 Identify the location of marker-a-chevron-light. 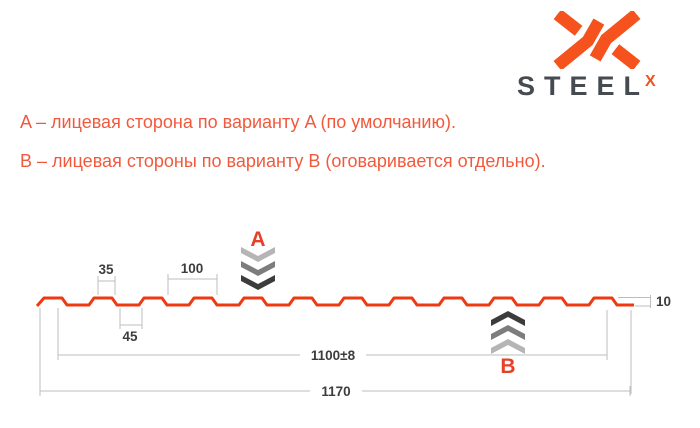
(258, 254).